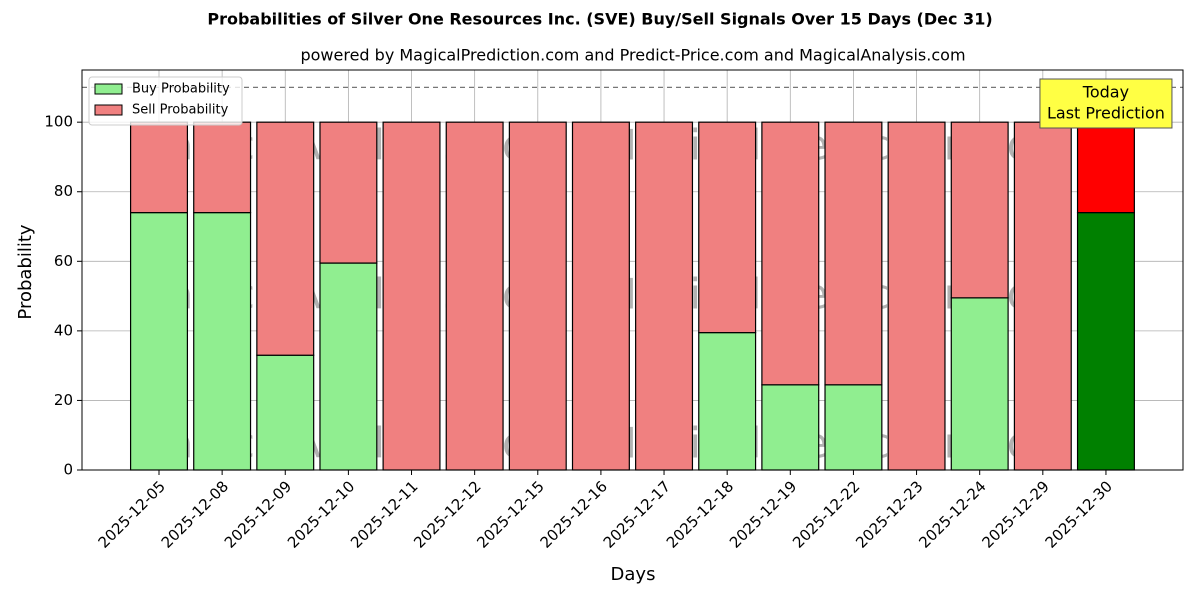 The height and width of the screenshot is (600, 1200). Describe the element at coordinates (1106, 113) in the screenshot. I see `annotation-text: Last Prediction` at that location.